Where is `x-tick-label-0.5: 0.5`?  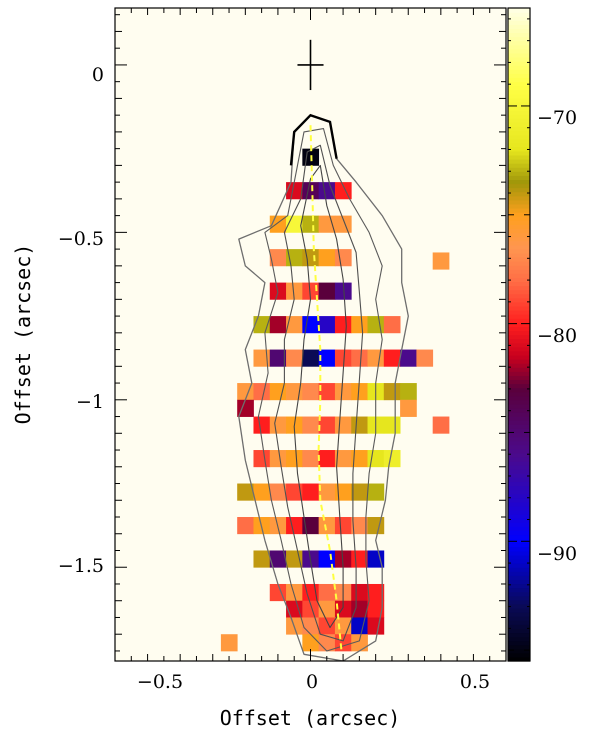
x-tick-label-0.5: 0.5 is located at coordinates (475, 682).